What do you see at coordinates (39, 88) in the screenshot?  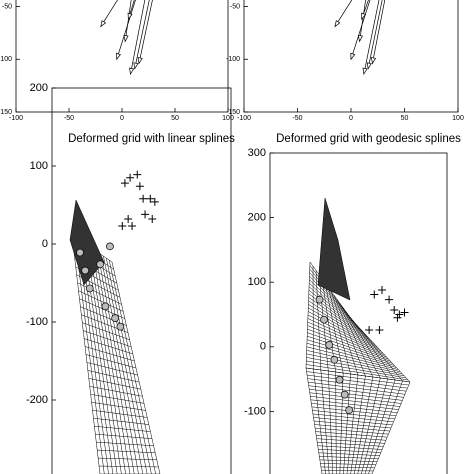 I see `y-tick-label: 200` at bounding box center [39, 88].